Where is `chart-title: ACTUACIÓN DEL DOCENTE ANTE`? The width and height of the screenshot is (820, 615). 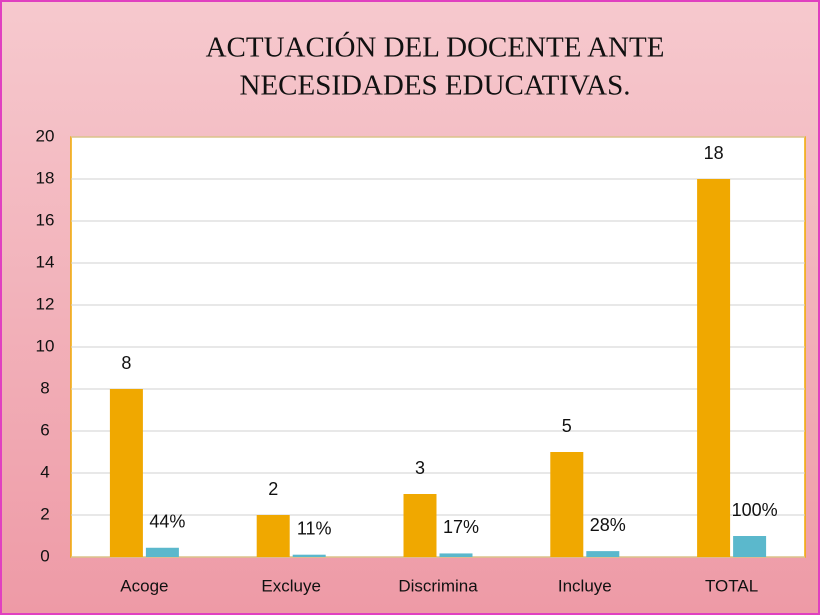
chart-title: ACTUACIÓN DEL DOCENTE ANTE is located at coordinates (435, 47).